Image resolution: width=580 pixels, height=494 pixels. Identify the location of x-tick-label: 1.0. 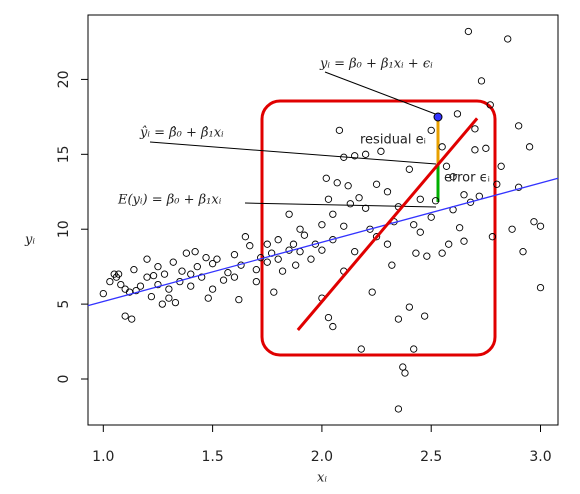
(103, 457).